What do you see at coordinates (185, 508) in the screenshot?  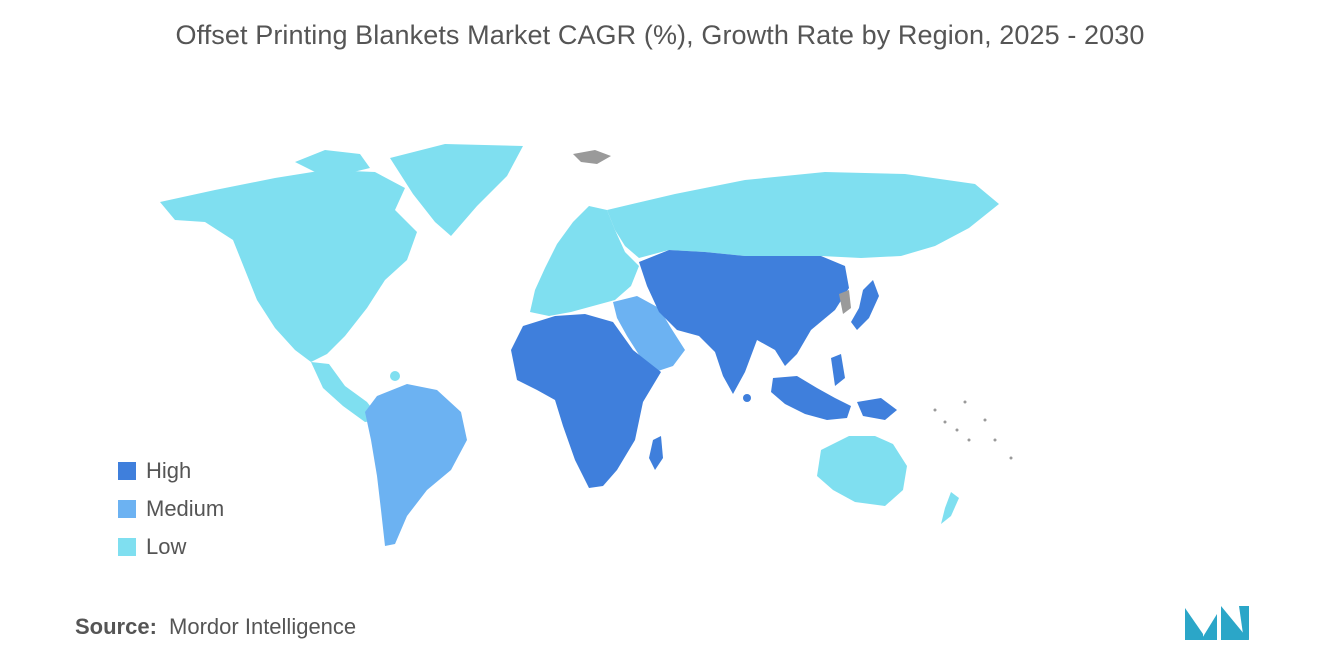 I see `legend-label-medium: Medium` at bounding box center [185, 508].